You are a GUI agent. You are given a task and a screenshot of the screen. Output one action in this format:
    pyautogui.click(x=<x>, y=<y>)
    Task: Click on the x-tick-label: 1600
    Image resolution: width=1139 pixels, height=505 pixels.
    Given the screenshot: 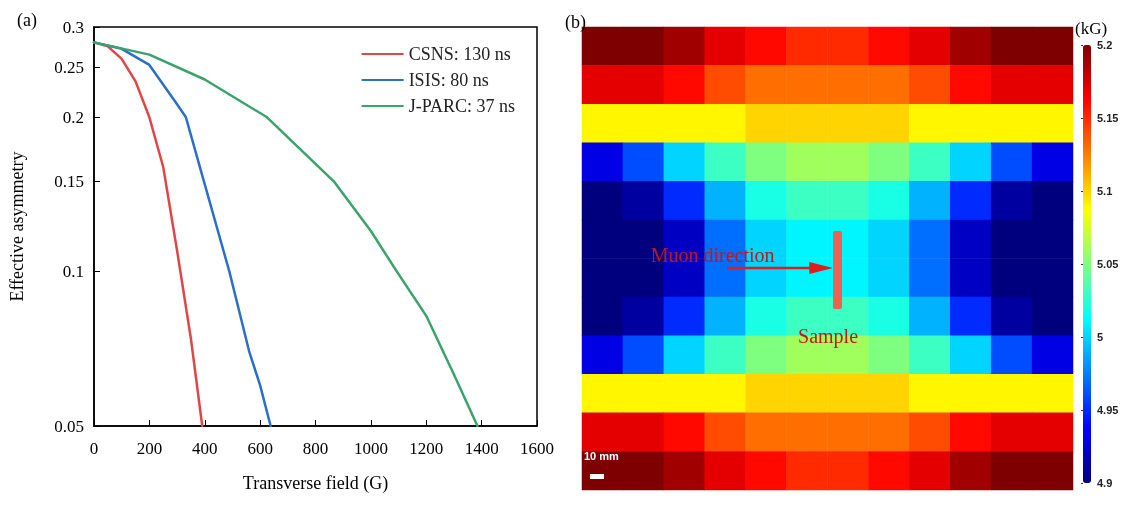 What is the action you would take?
    pyautogui.click(x=537, y=448)
    